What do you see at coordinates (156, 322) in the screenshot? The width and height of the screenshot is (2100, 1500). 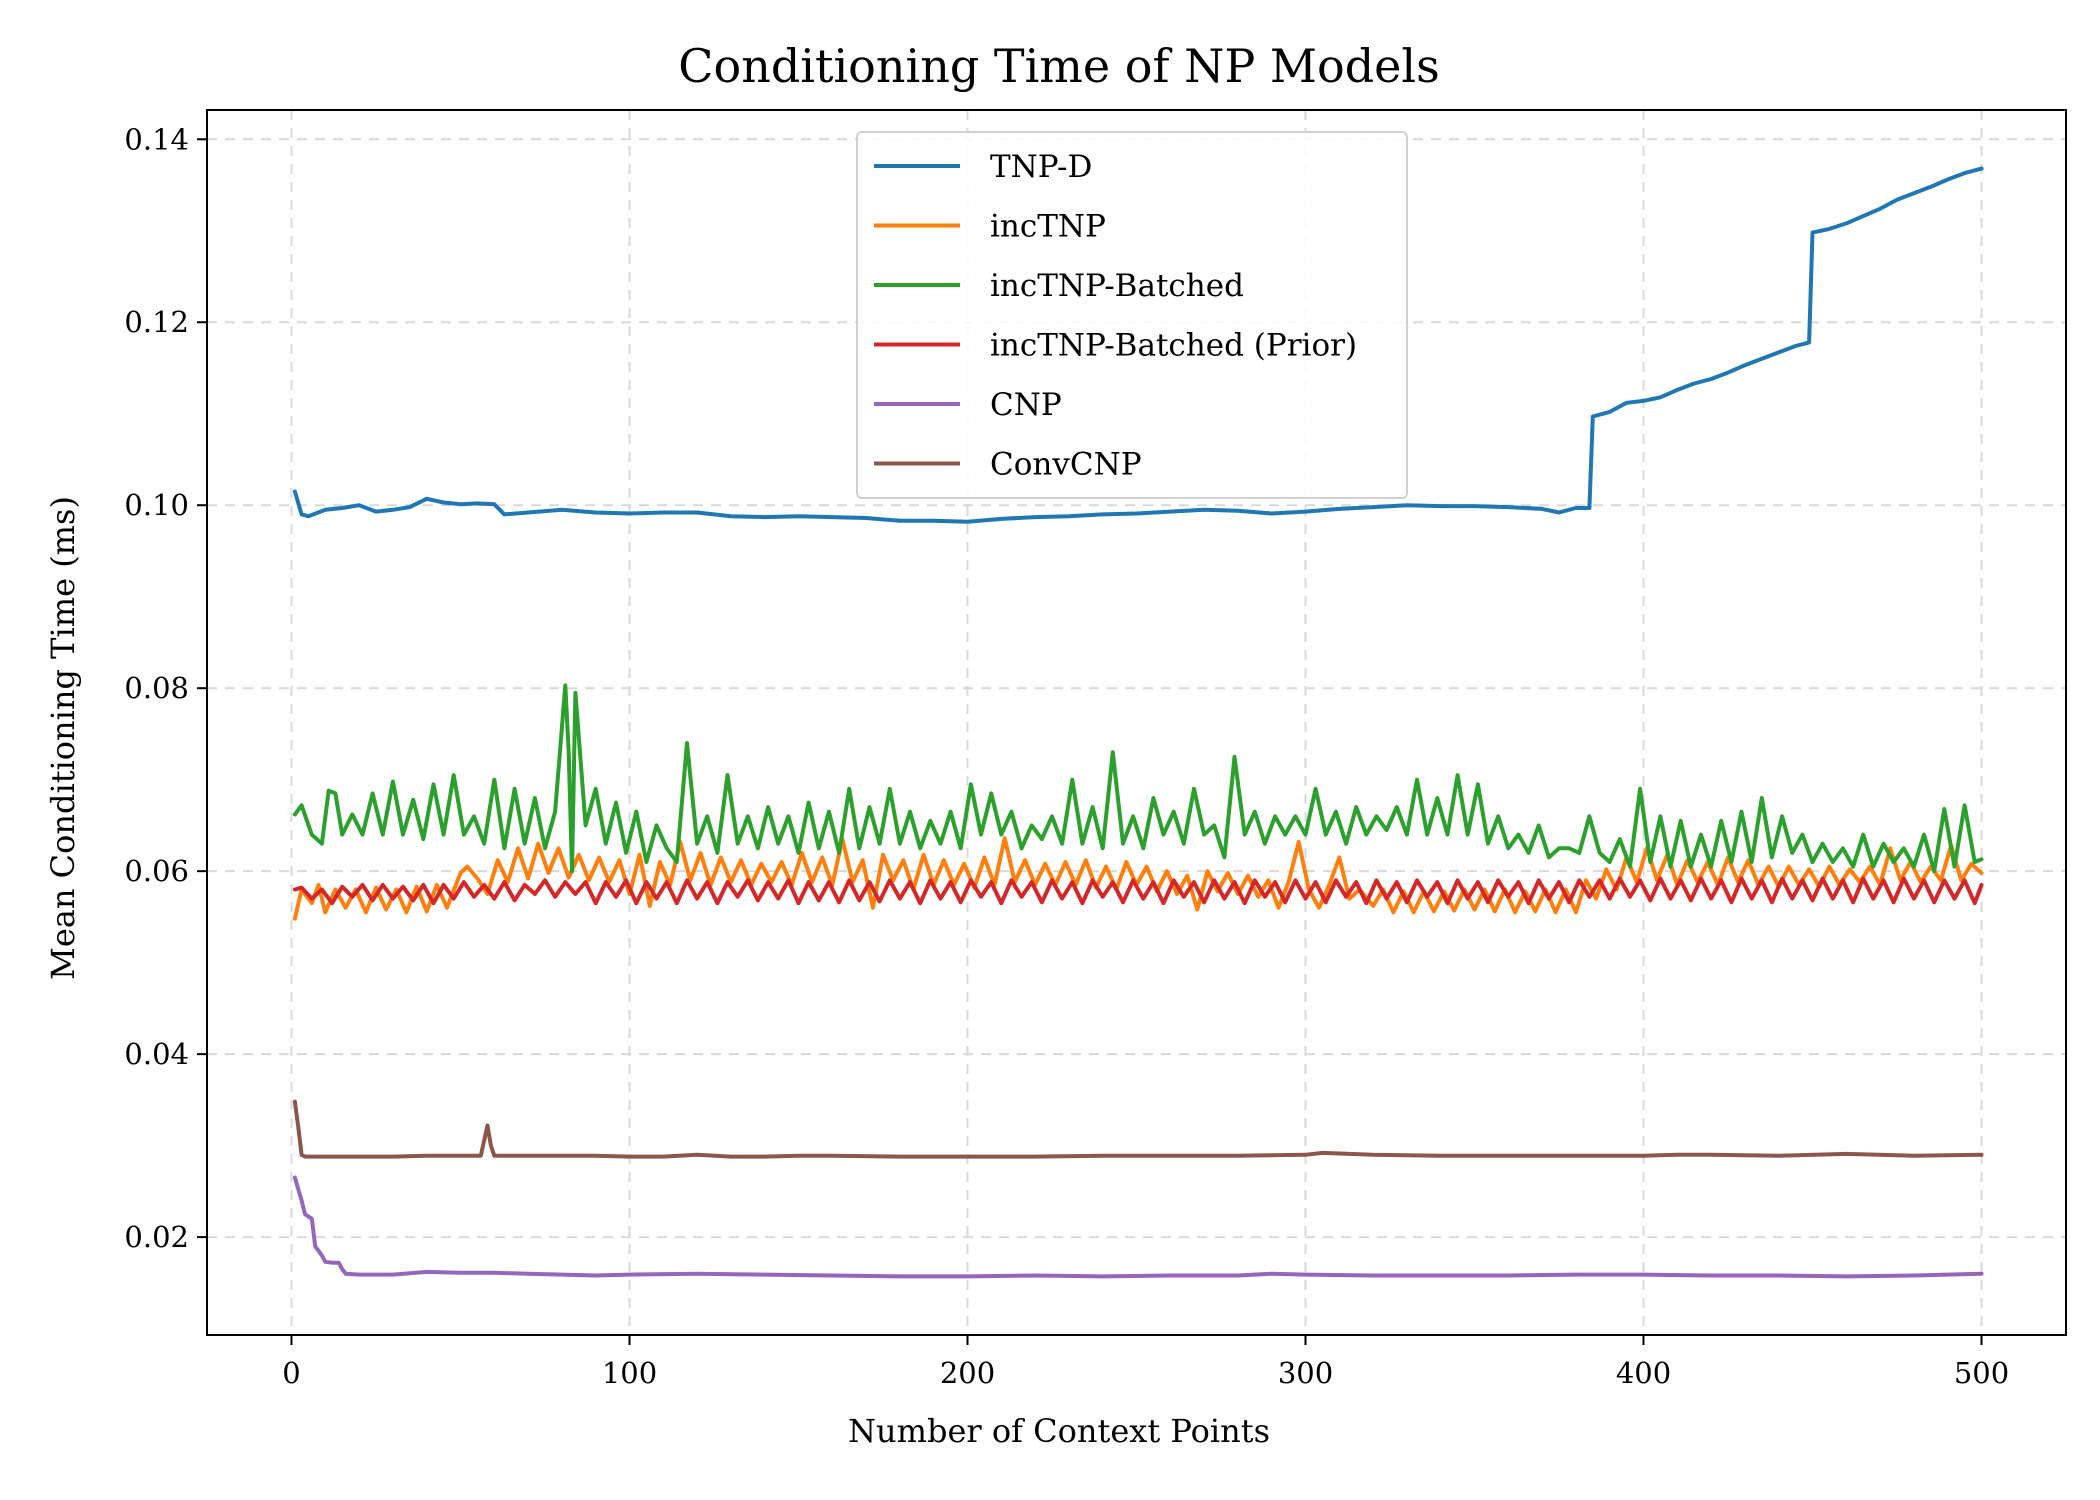 I see `y-tick-label: 0.12` at bounding box center [156, 322].